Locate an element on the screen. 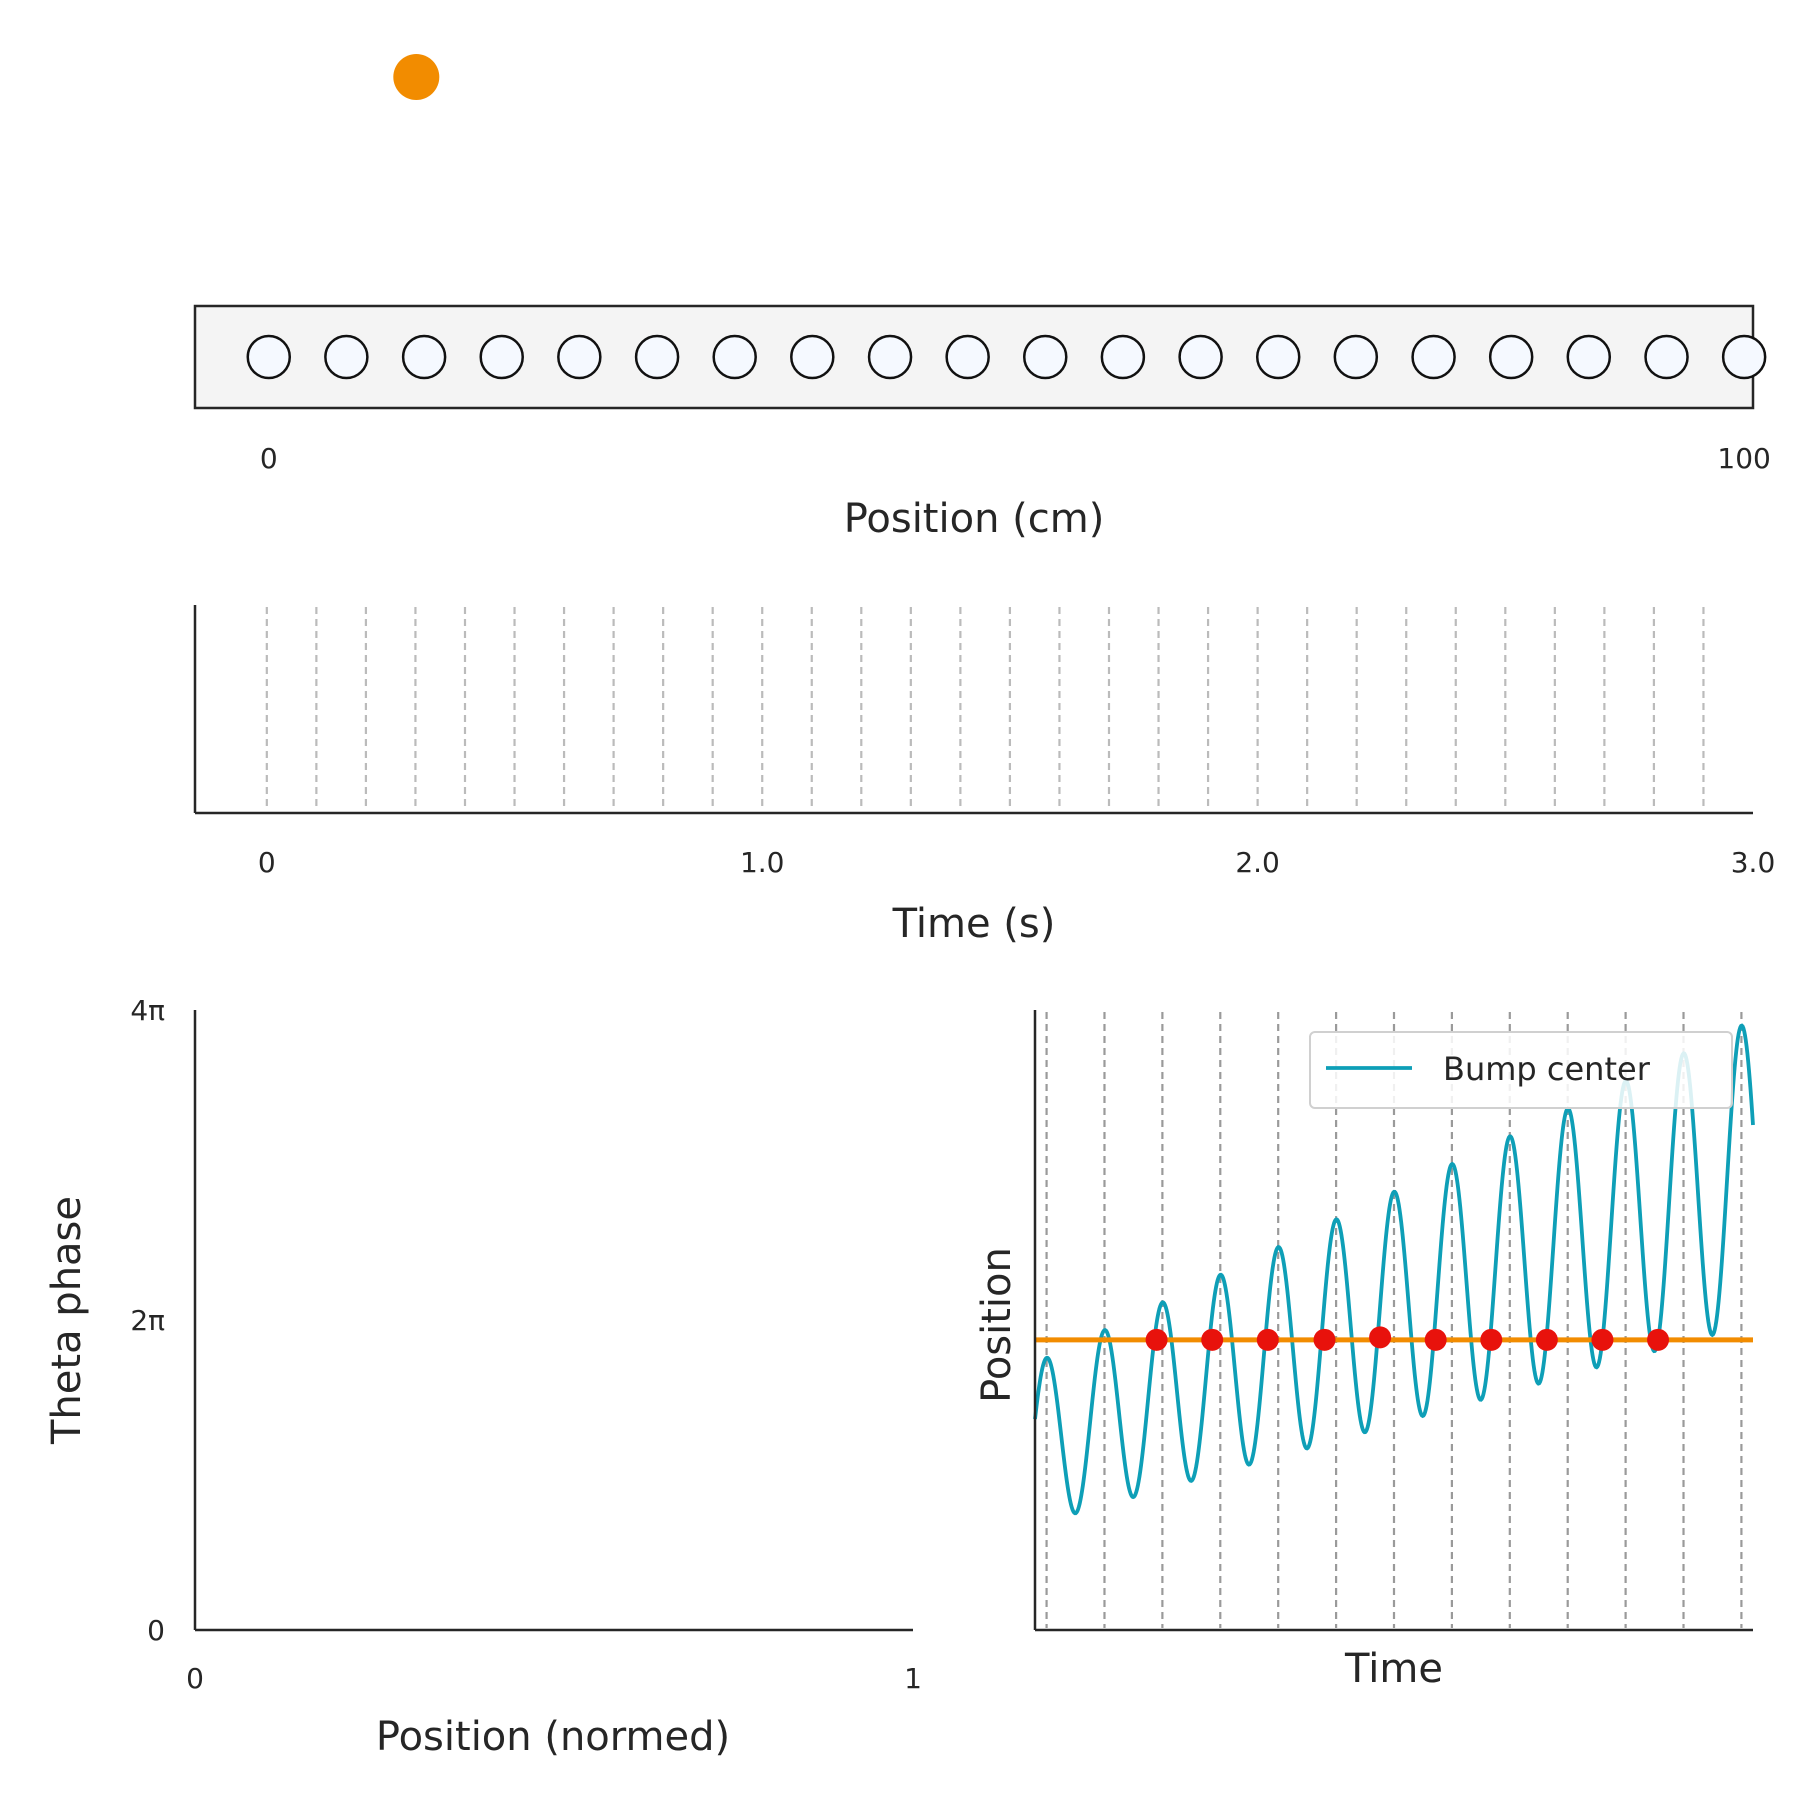 This screenshot has width=1800, height=1800. crossing-points is located at coordinates (1407, 1338).